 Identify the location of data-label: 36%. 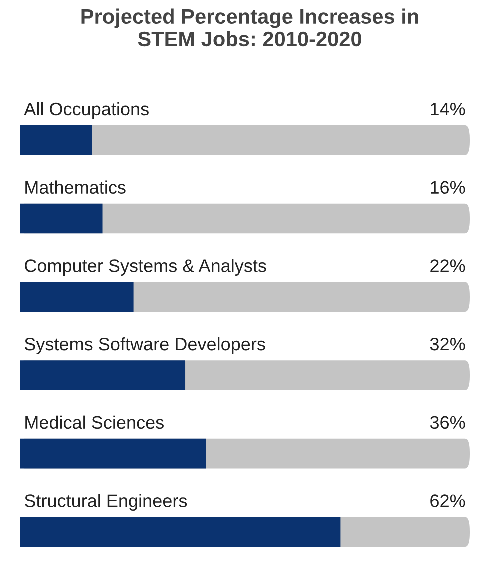
(448, 423).